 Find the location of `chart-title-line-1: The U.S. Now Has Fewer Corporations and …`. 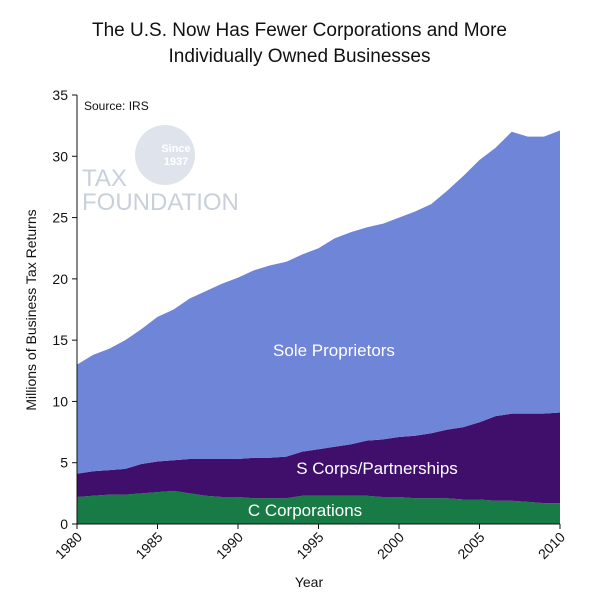

chart-title-line-1: The U.S. Now Has Fewer Corporations and … is located at coordinates (299, 30).